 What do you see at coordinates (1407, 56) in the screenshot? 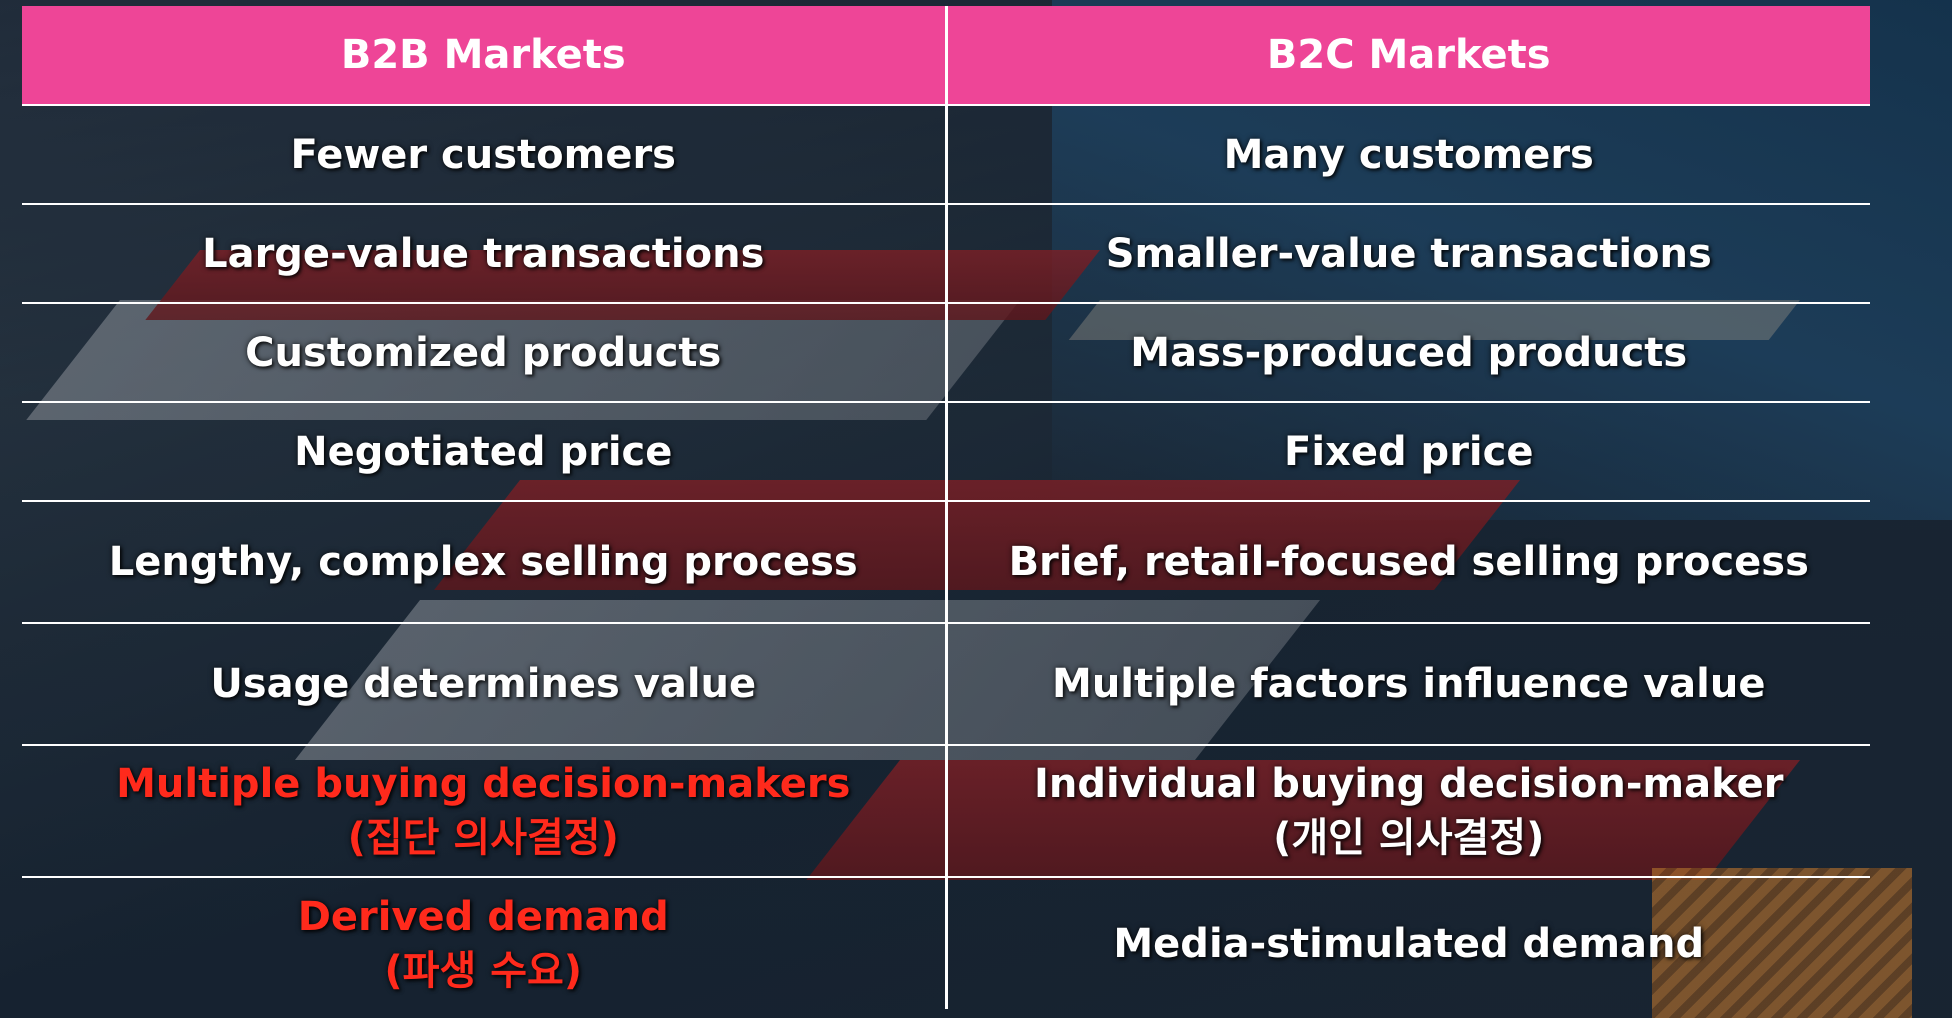
I see `header-b2c: B2C Markets` at bounding box center [1407, 56].